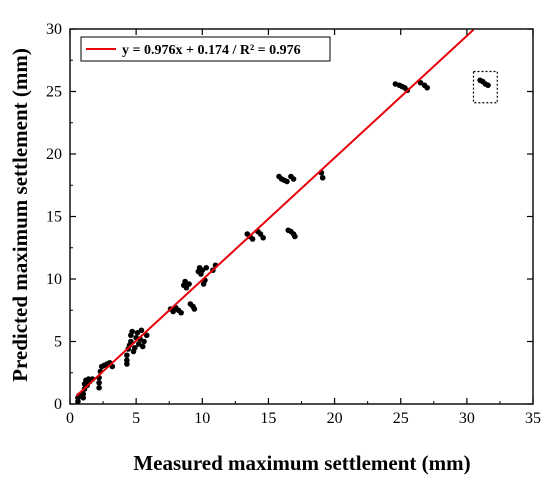 Image resolution: width=550 pixels, height=481 pixels. I want to click on x-tick-label: 15, so click(268, 418).